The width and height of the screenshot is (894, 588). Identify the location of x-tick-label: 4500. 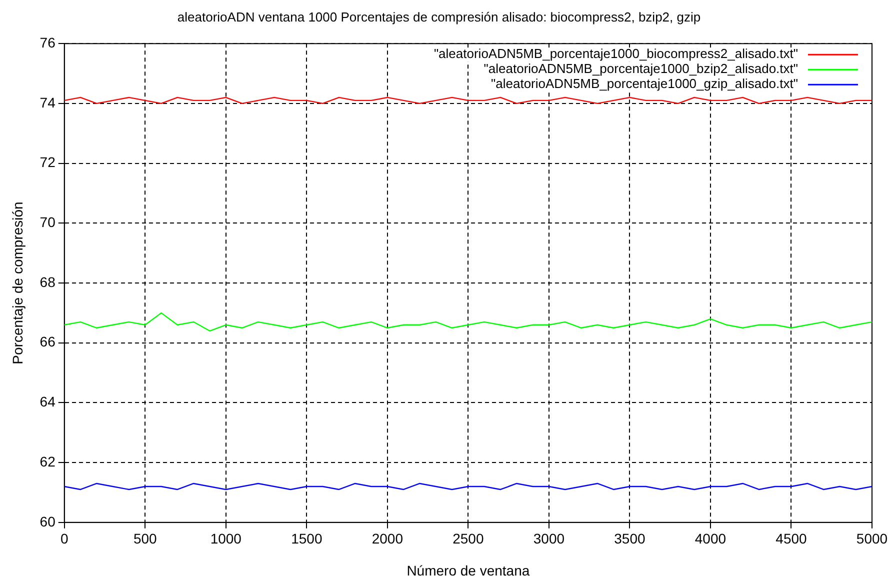
(792, 538).